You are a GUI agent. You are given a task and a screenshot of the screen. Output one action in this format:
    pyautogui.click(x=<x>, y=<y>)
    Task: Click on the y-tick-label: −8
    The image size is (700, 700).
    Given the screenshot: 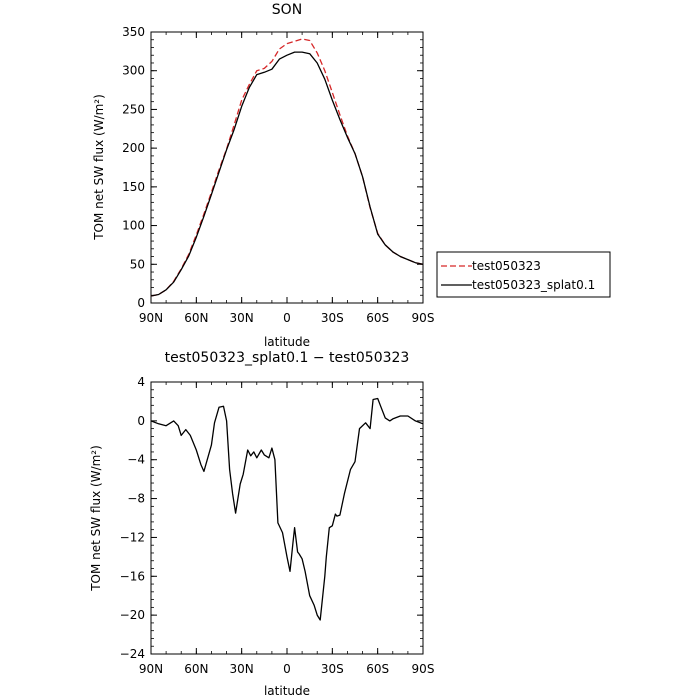 What is the action you would take?
    pyautogui.click(x=136, y=499)
    